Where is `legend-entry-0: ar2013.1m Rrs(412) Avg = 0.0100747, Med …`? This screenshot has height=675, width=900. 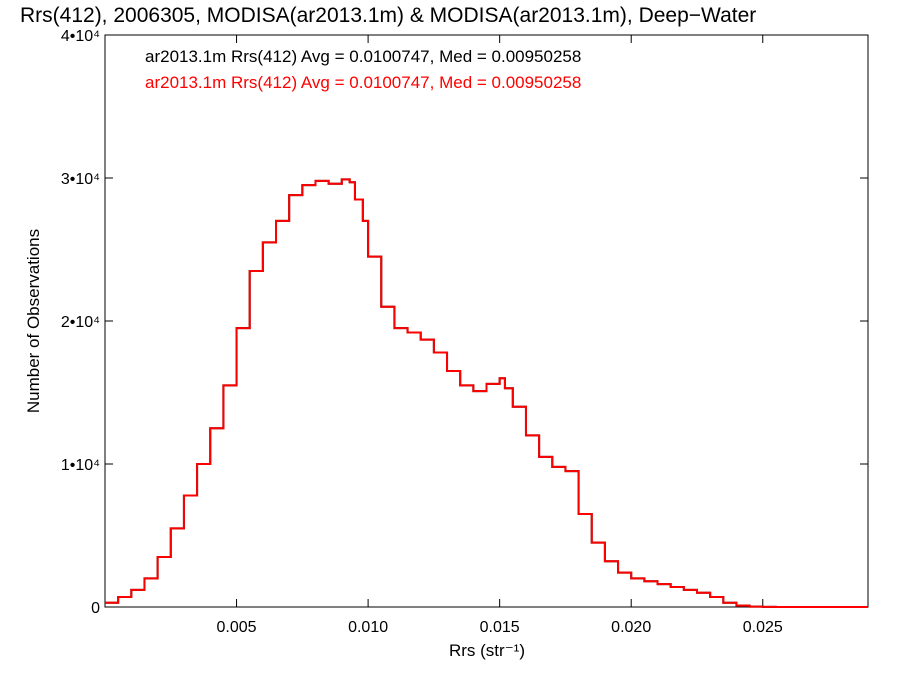
legend-entry-0: ar2013.1m Rrs(412) Avg = 0.0100747, Med … is located at coordinates (363, 56).